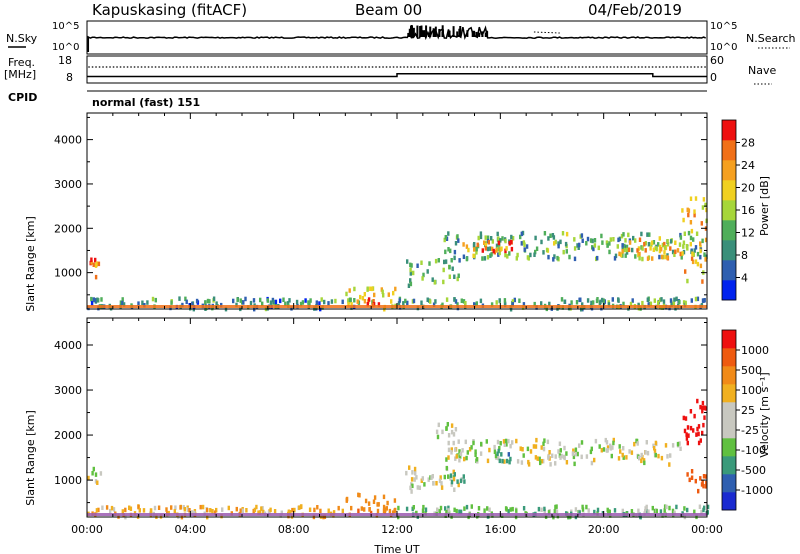 The height and width of the screenshot is (554, 800). What do you see at coordinates (757, 490) in the screenshot?
I see `colorbar-tick-label: -1000` at bounding box center [757, 490].